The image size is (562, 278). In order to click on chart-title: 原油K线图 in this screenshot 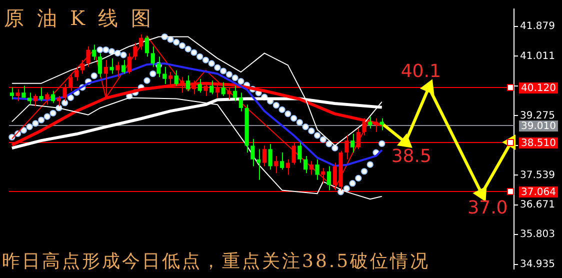, I will do `click(84, 18)`.